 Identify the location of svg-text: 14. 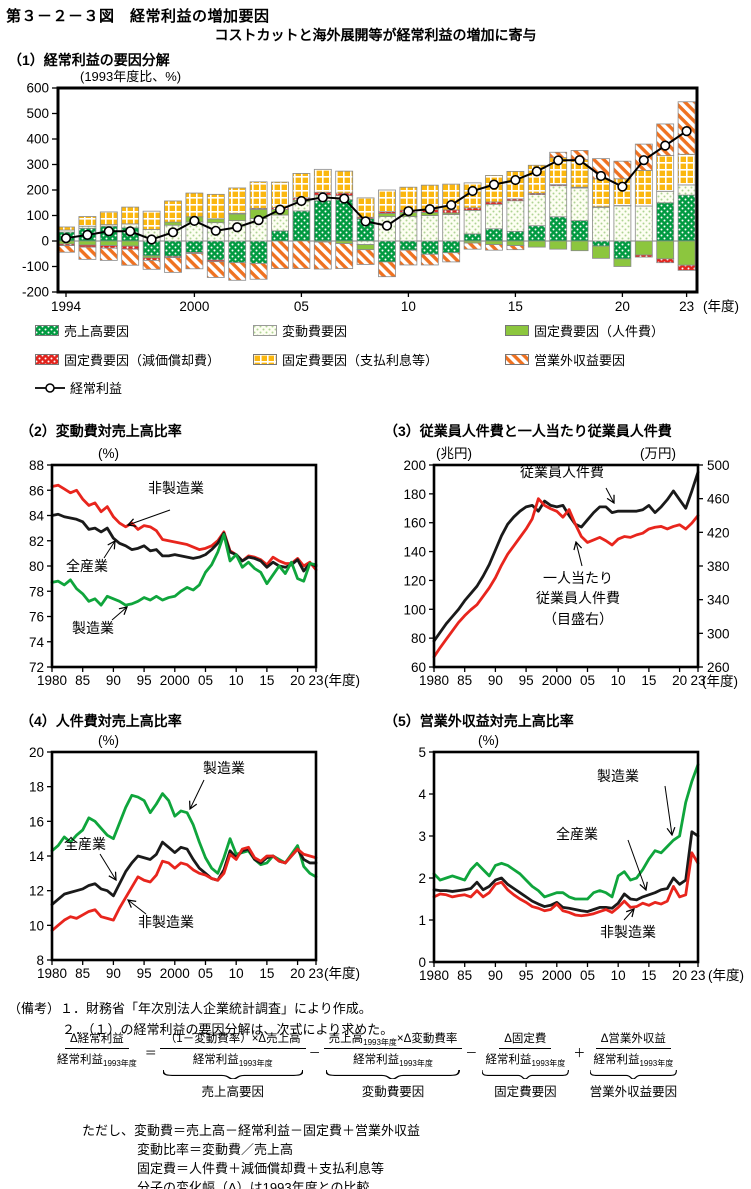
(37, 856).